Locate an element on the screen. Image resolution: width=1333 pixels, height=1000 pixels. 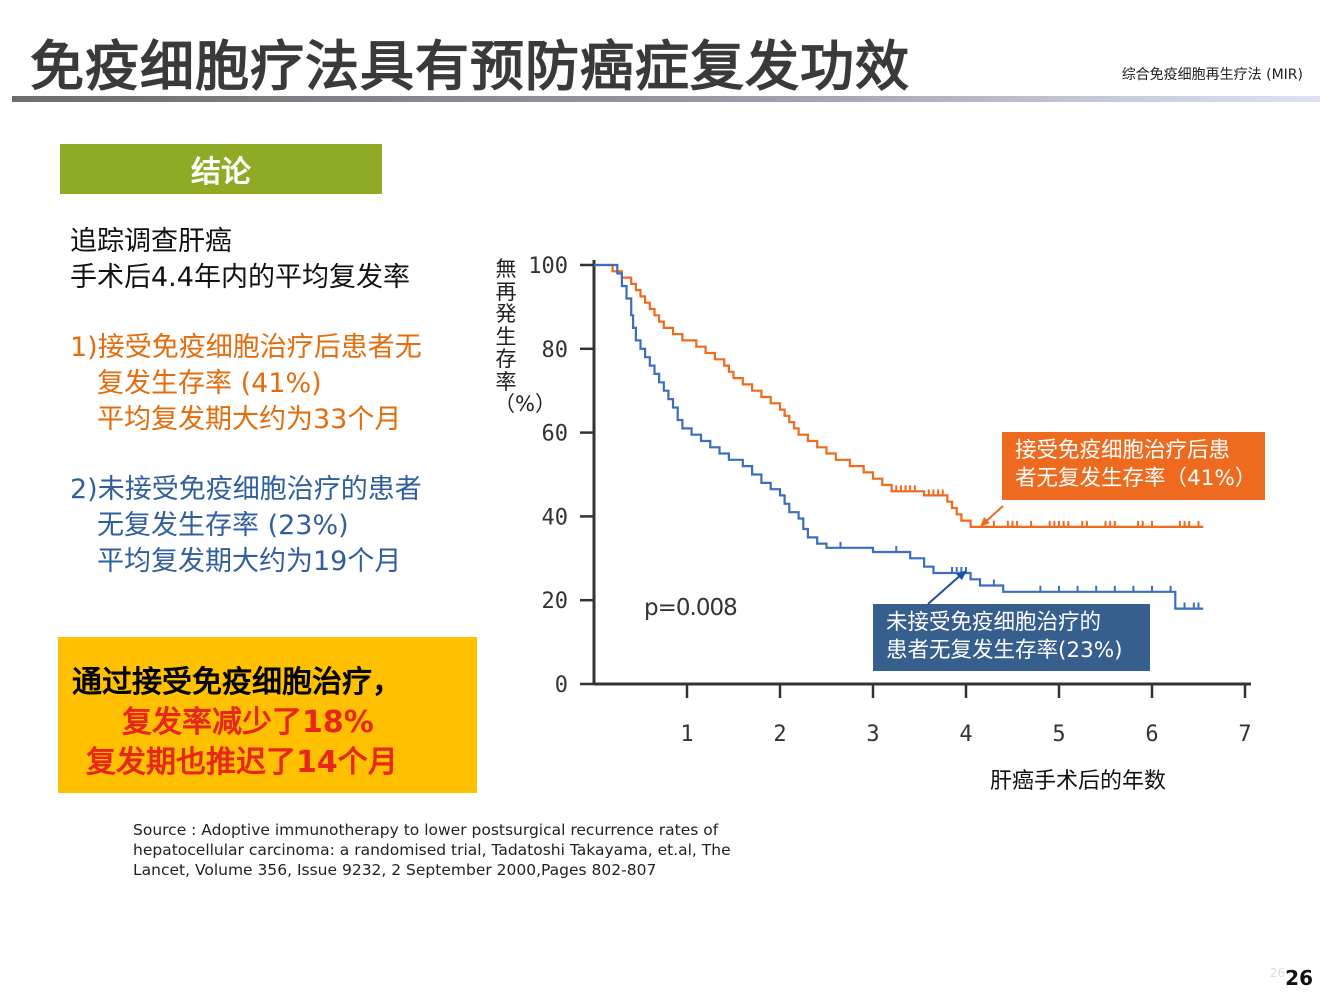
page-number-ghost: 26 is located at coordinates (1277, 973).